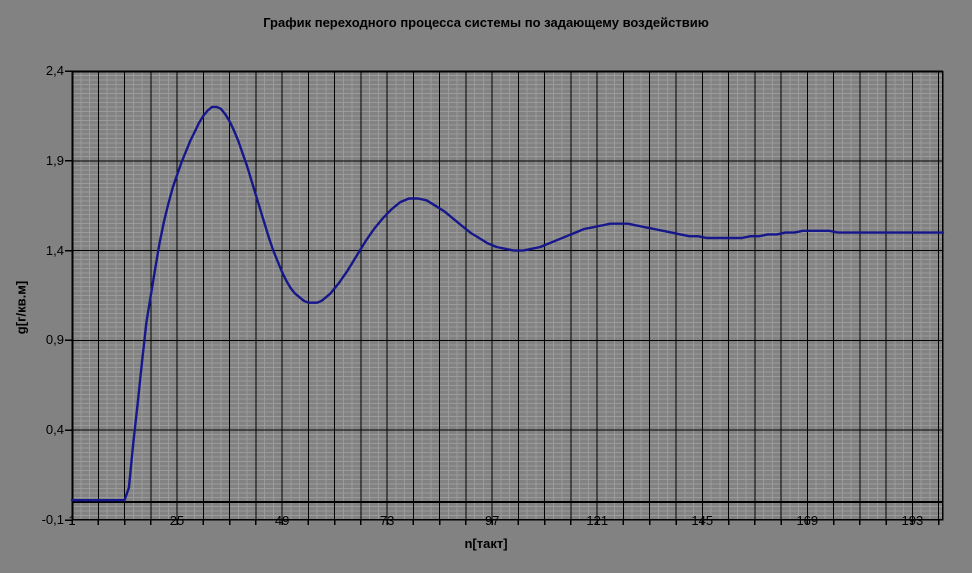  I want to click on y-tick-label: 1,4, so click(54, 250).